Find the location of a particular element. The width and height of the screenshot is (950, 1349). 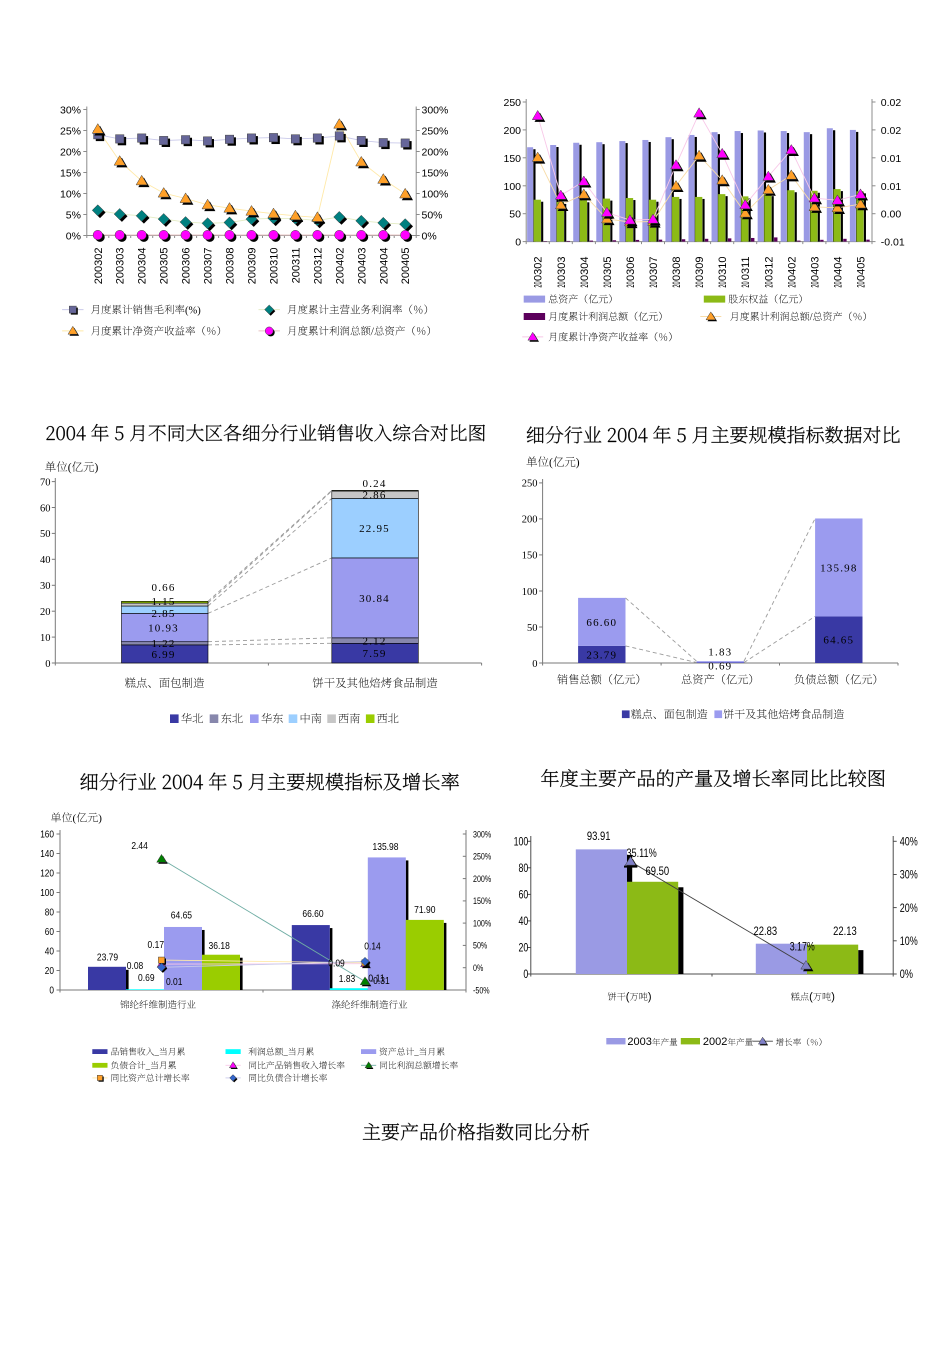

svg-text: -0.31 is located at coordinates (380, 981).